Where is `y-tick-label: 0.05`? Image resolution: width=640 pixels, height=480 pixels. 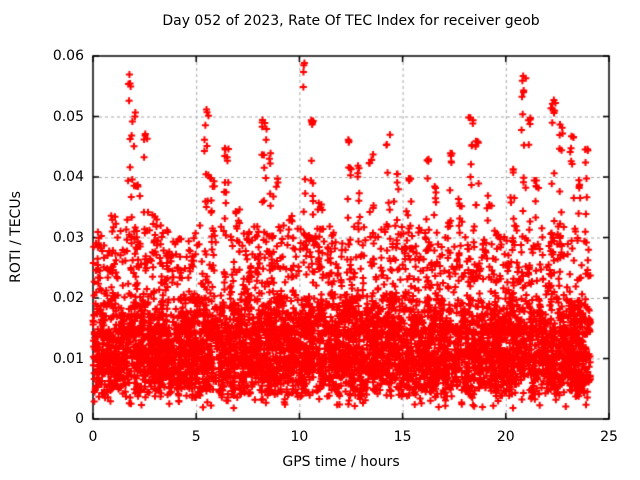
y-tick-label: 0.05 is located at coordinates (68, 116).